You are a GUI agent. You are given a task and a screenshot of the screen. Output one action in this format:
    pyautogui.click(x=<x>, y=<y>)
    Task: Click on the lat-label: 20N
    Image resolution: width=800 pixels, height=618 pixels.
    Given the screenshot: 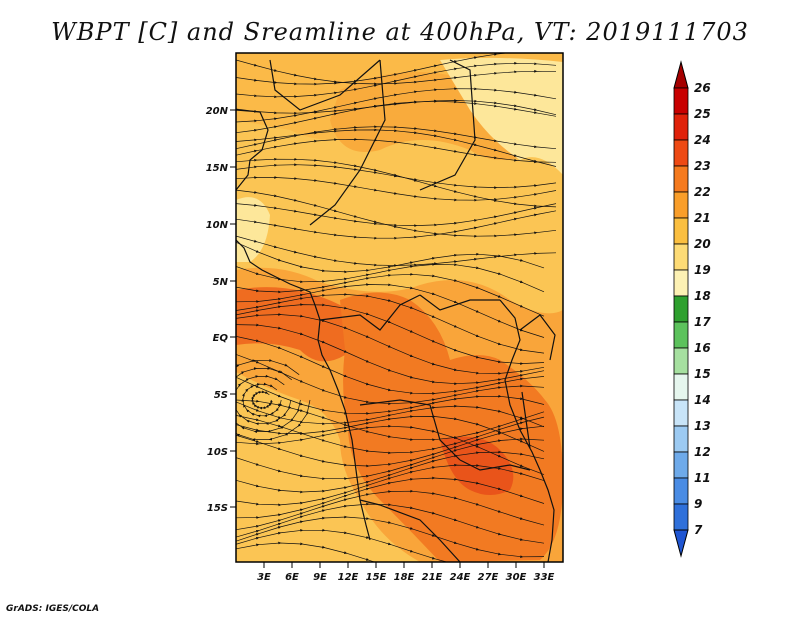 What is the action you would take?
    pyautogui.click(x=217, y=111)
    